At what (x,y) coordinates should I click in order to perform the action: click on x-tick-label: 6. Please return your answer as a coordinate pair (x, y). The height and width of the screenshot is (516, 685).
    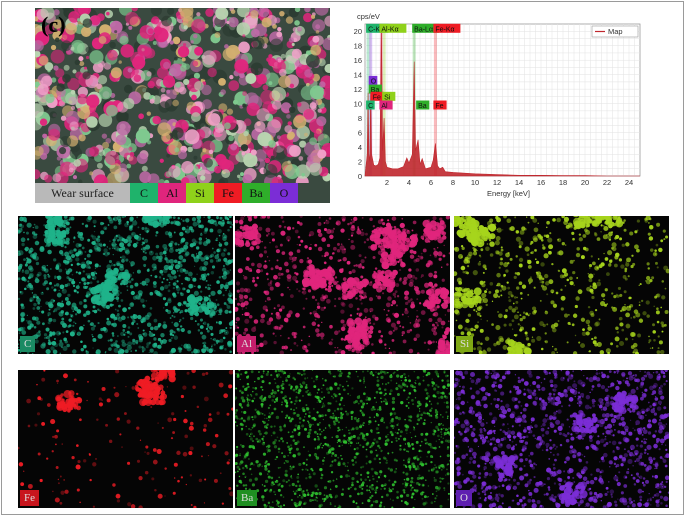
    Looking at the image, I should click on (431, 182).